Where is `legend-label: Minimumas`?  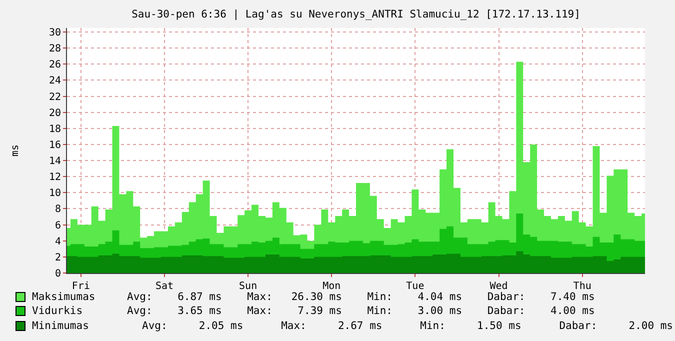 legend-label: Minimumas is located at coordinates (60, 326).